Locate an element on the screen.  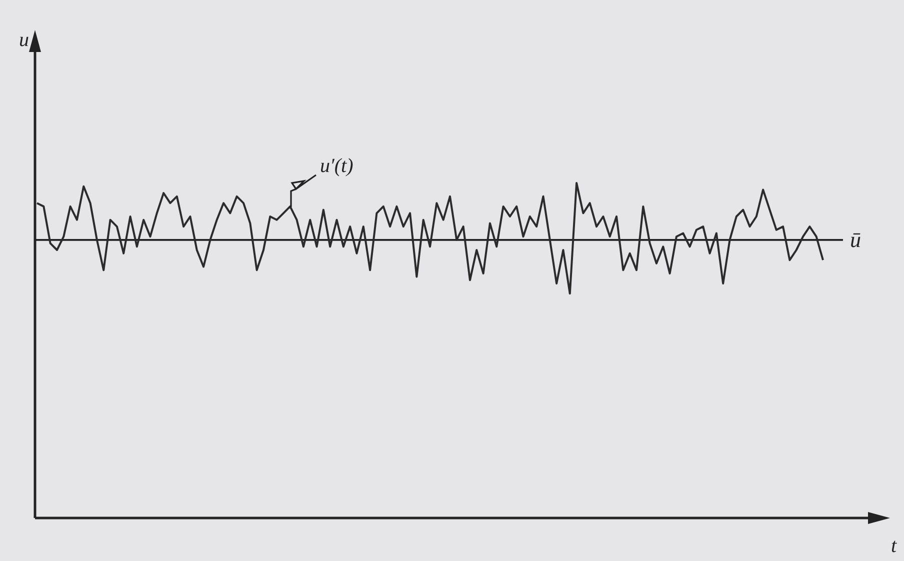
ref-line-label: ū is located at coordinates (855, 239).